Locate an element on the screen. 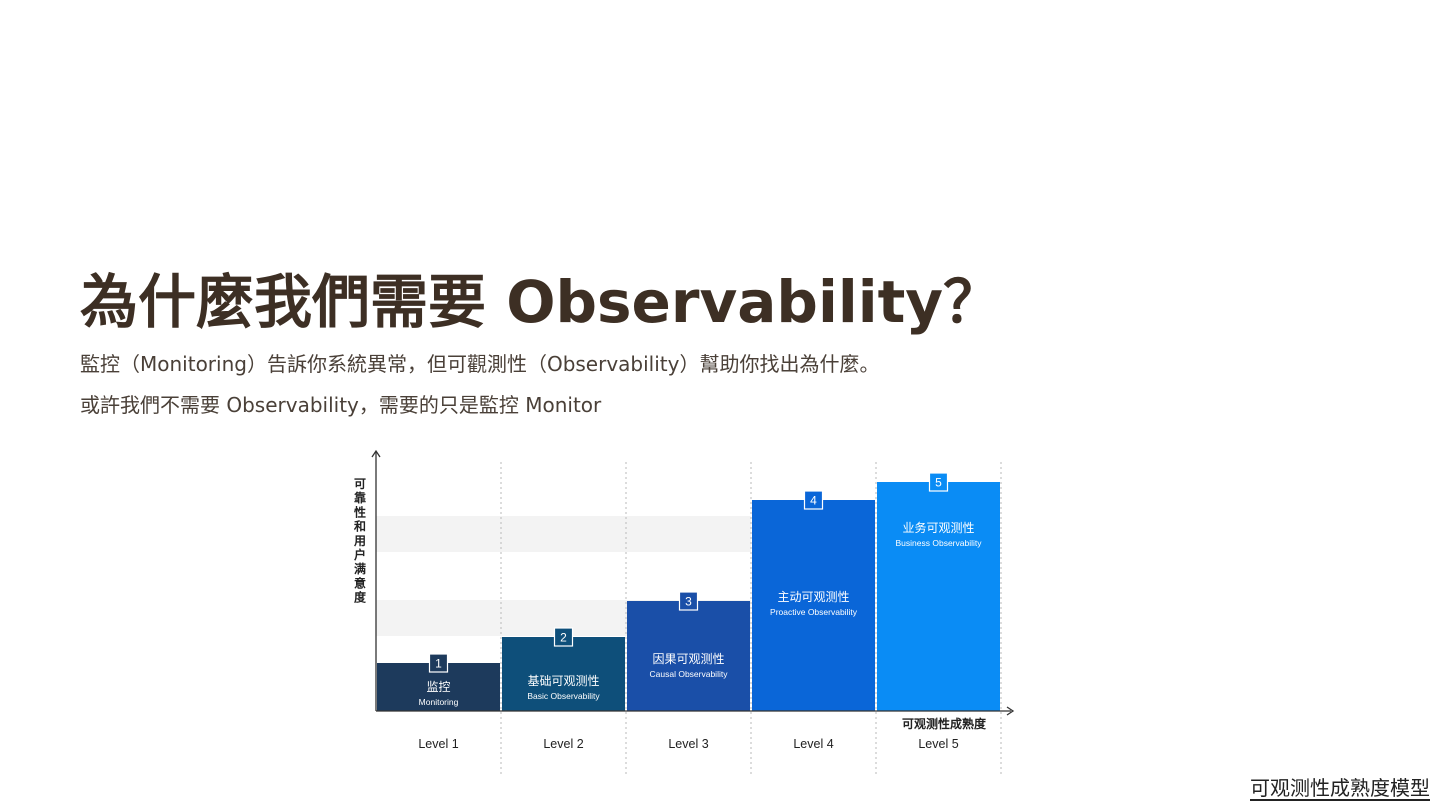 Image resolution: width=1440 pixels, height=810 pixels. chart-x-tick-label: Level 4 is located at coordinates (813, 744).